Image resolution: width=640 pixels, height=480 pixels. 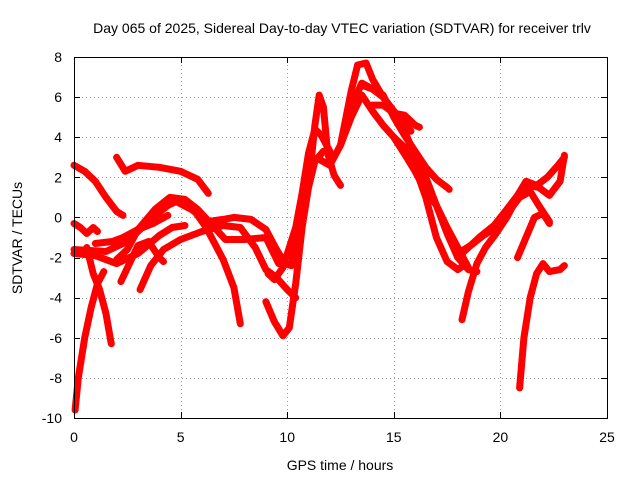 What do you see at coordinates (17, 238) in the screenshot?
I see `y-axis-label: SDTVAR / TECUs` at bounding box center [17, 238].